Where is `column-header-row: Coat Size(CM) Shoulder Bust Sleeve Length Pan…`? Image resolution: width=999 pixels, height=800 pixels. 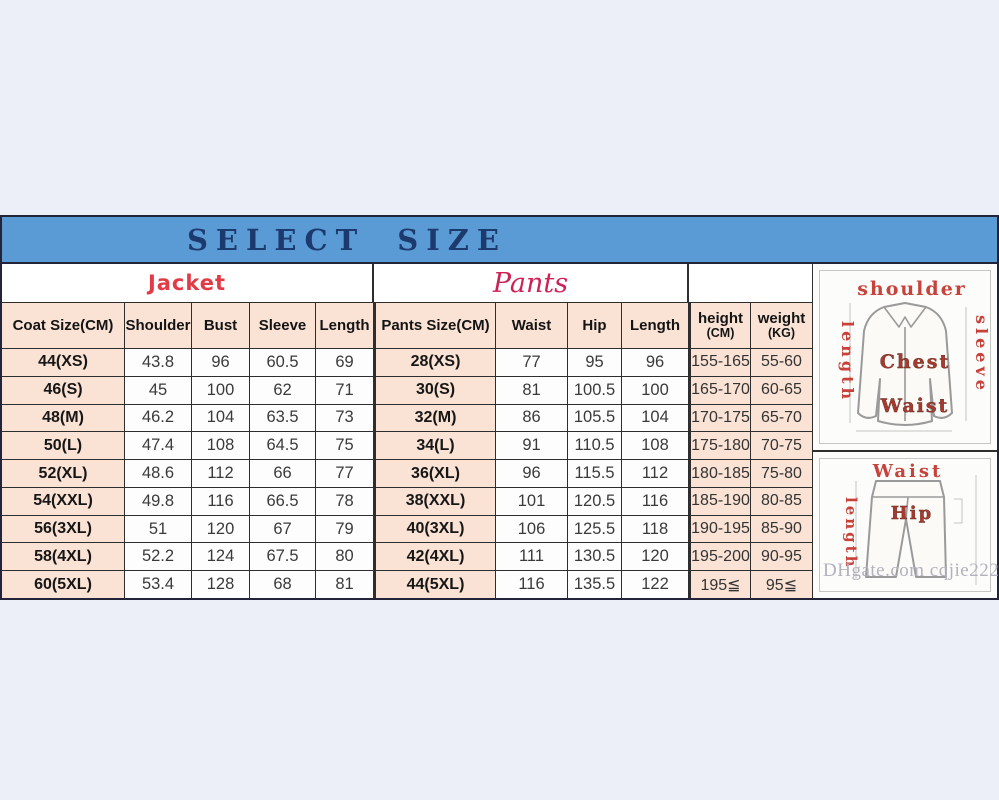
column-header-row: Coat Size(CM) Shoulder Bust Sleeve Length Pan… is located at coordinates (407, 326).